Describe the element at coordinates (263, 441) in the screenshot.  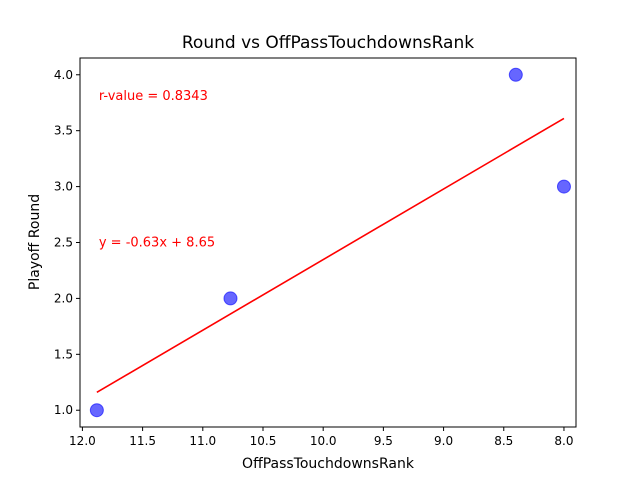
I see `x-tick-label: 10.5` at that location.